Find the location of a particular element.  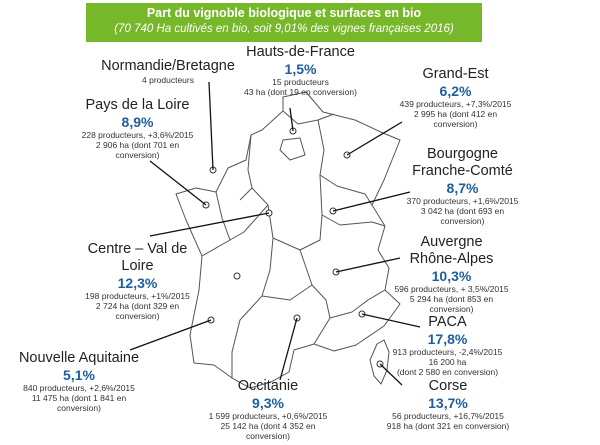

region-detail: 918 ha (dont 321 en conversion) is located at coordinates (448, 426).